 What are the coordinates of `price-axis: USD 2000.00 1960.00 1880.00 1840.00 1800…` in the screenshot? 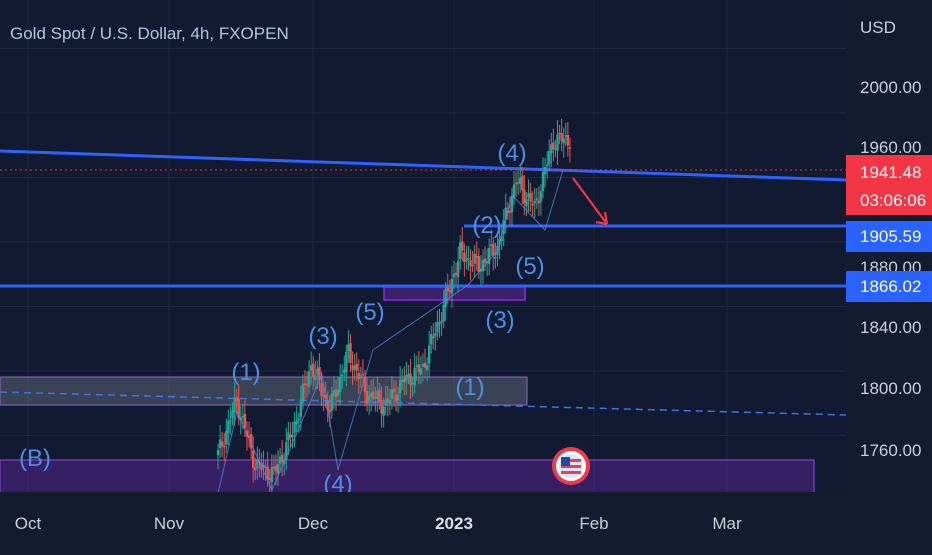 It's located at (889, 275).